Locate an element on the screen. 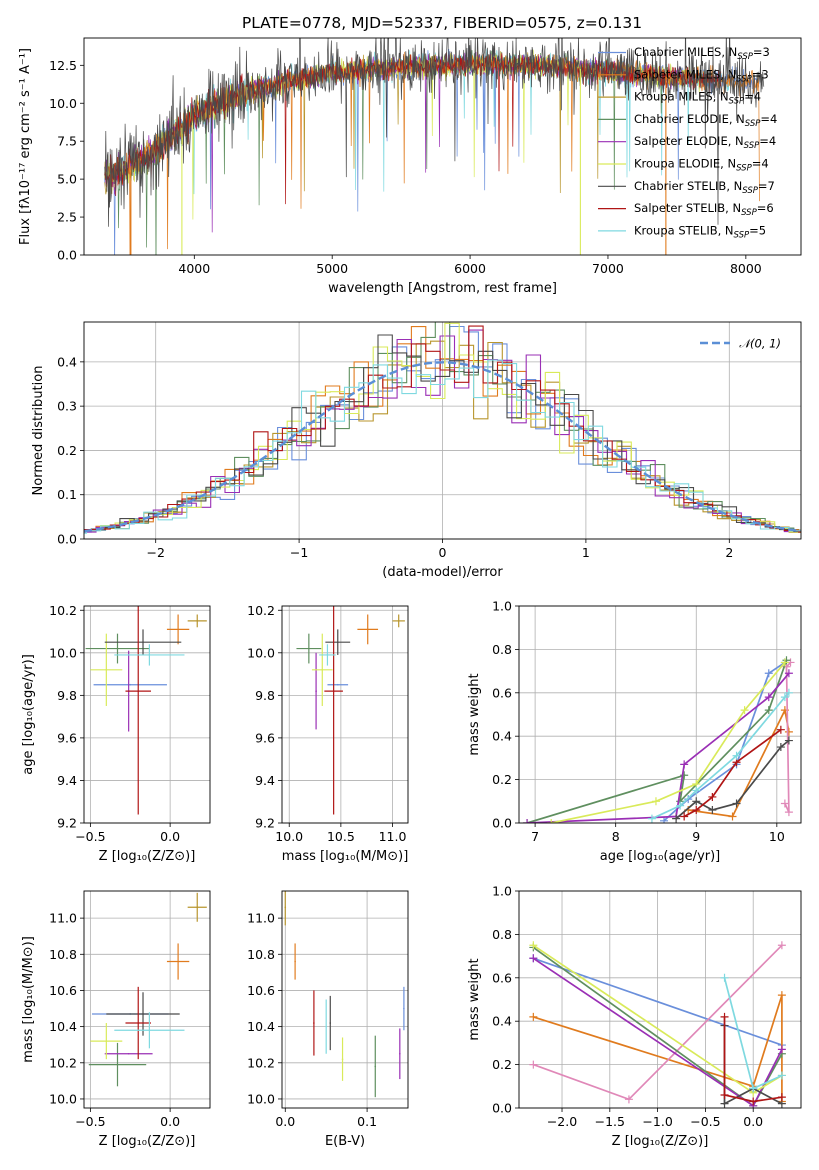 This screenshot has height=1170, width=819. y-tick-label: 10.4 is located at coordinates (63, 1026).